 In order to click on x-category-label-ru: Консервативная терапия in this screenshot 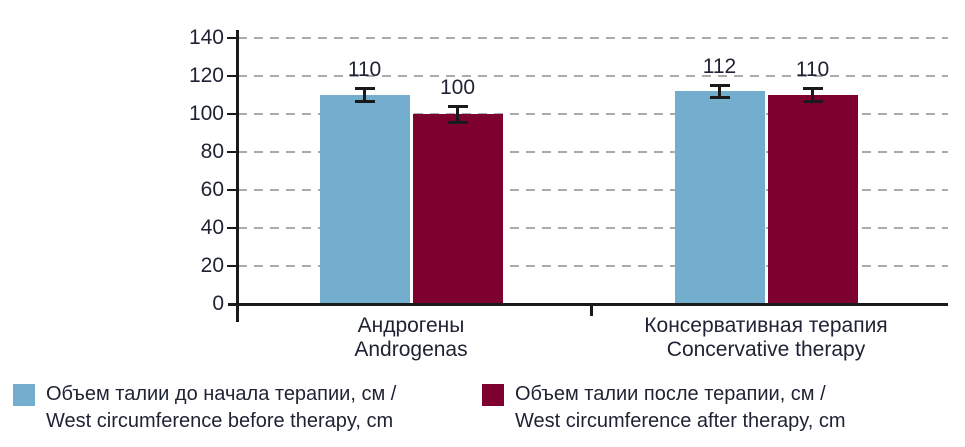, I will do `click(766, 325)`.